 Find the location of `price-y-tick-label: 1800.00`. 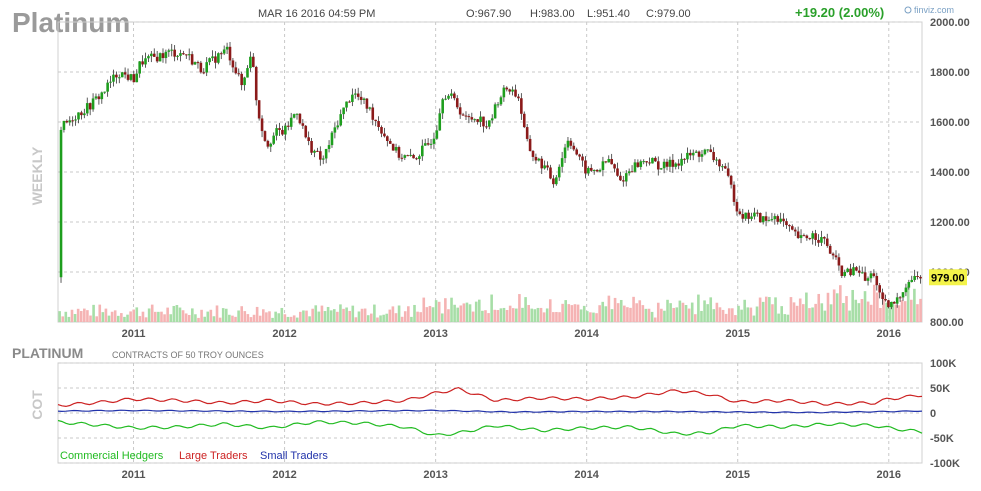

price-y-tick-label: 1800.00 is located at coordinates (950, 73).